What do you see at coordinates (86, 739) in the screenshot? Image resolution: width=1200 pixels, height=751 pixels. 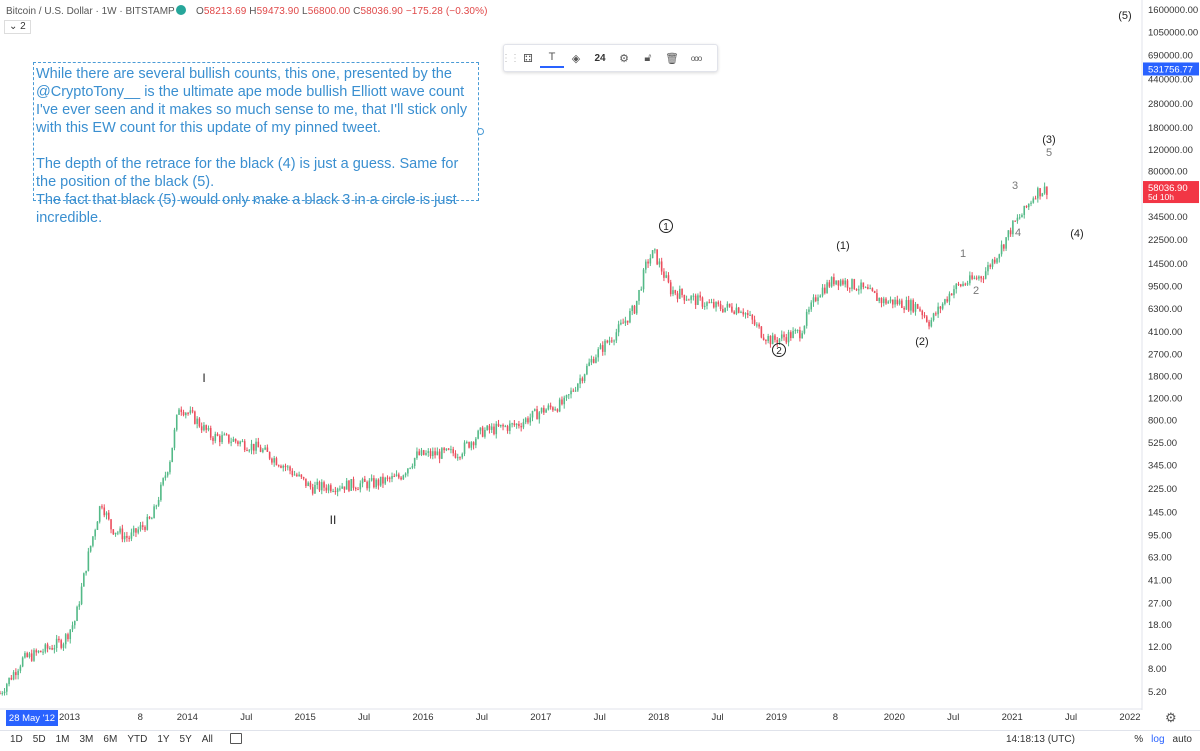 I see `range-button-3m: 3M` at bounding box center [86, 739].